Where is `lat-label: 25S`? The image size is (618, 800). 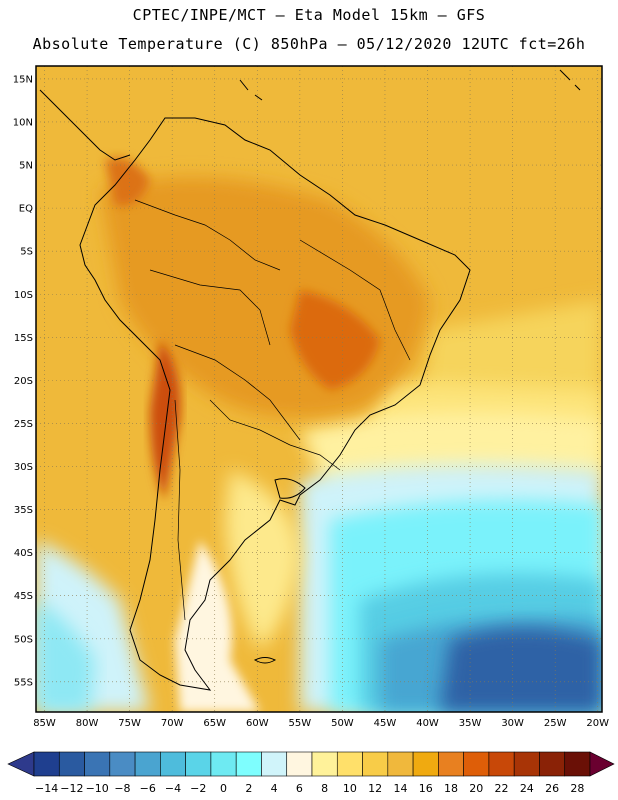
lat-label: 25S is located at coordinates (23, 424).